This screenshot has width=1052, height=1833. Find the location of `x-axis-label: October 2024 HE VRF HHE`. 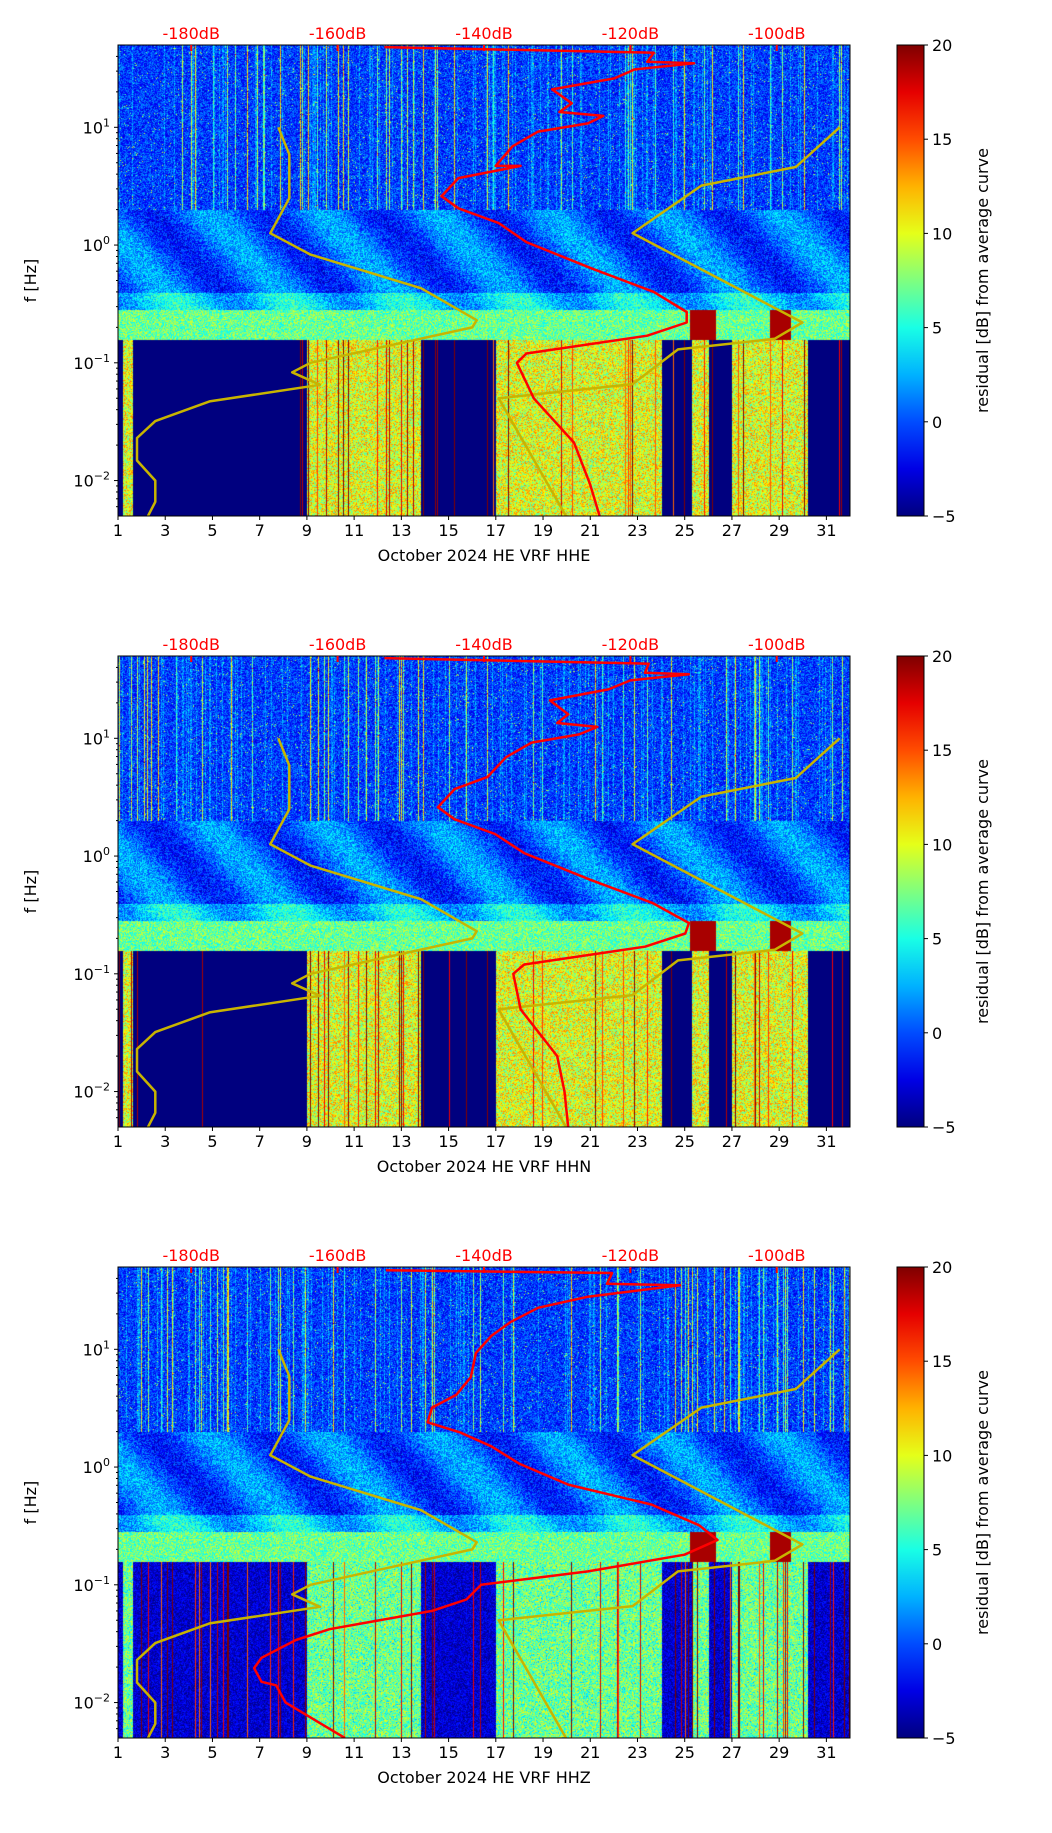

x-axis-label: October 2024 HE VRF HHE is located at coordinates (484, 555).